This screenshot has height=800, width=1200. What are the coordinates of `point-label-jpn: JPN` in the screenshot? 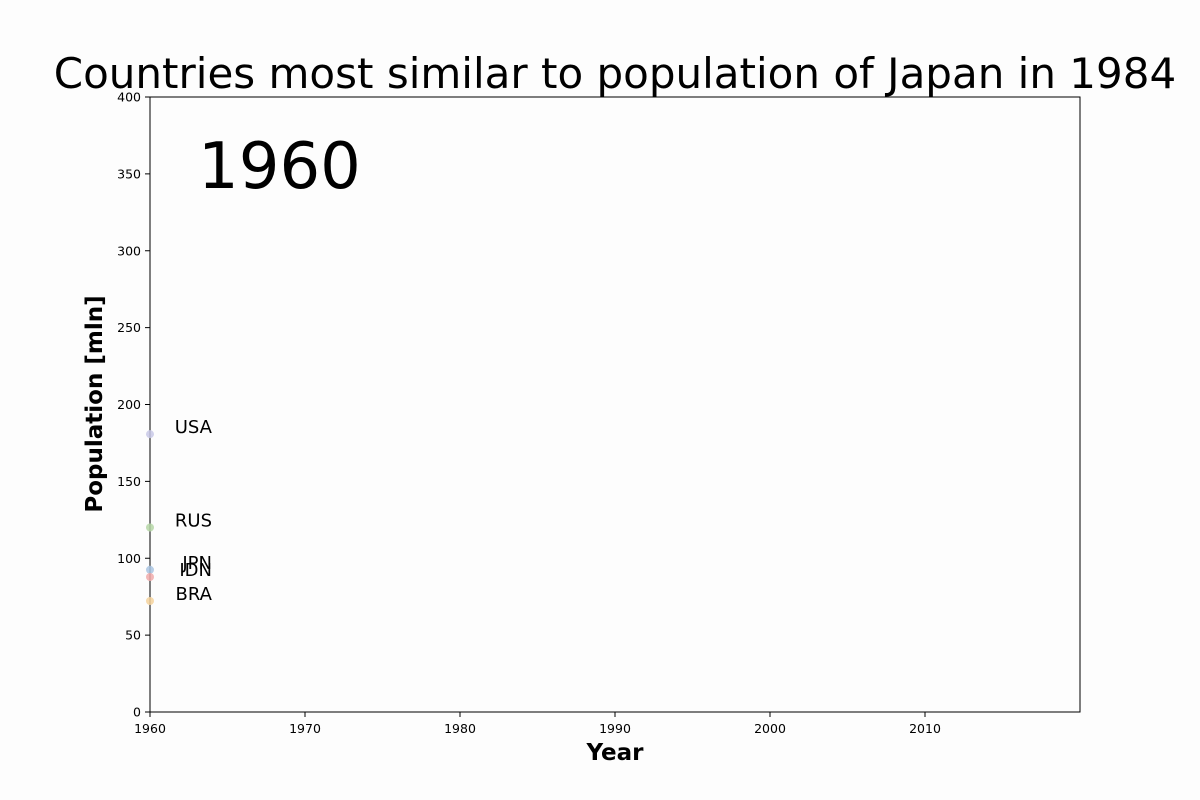 It's located at (196, 563).